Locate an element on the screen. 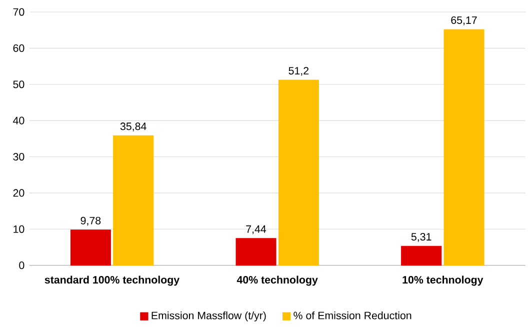  data-label: 51,2 is located at coordinates (298, 71).